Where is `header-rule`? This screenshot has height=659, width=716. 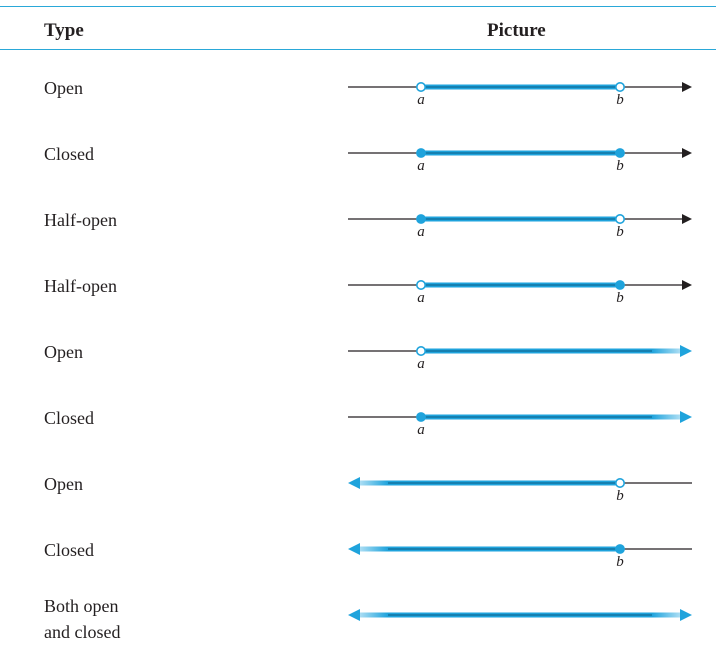
header-rule is located at coordinates (358, 49).